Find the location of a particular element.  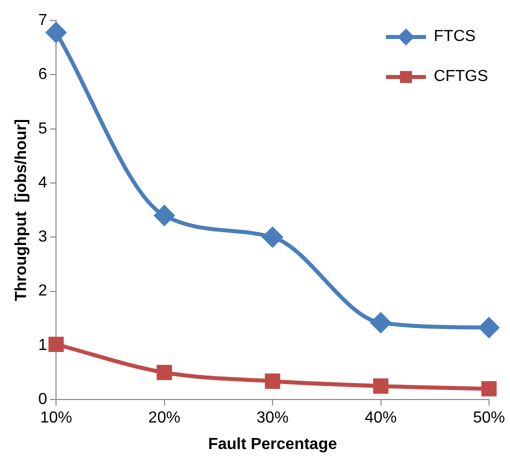

y-tick-label: 4 is located at coordinates (43, 183).